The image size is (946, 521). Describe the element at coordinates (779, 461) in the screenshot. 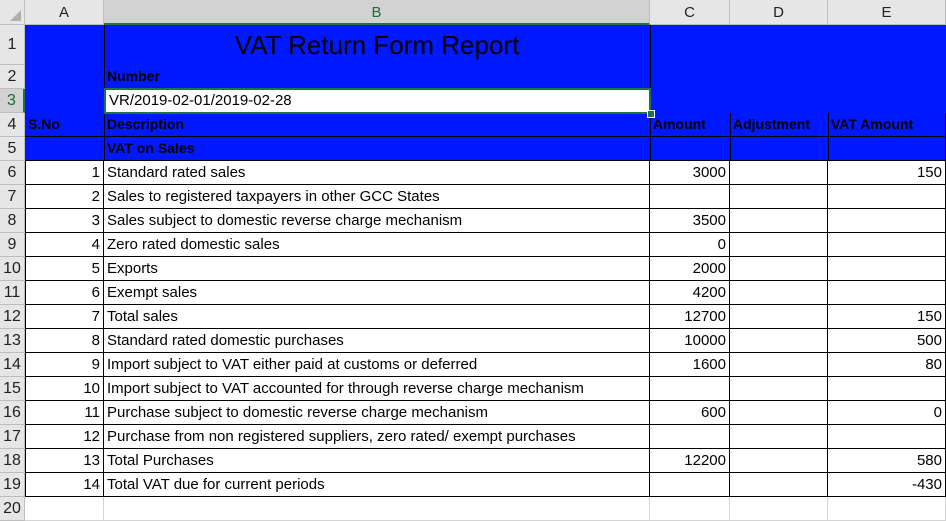

I see `row-13-adjustment-cell` at that location.